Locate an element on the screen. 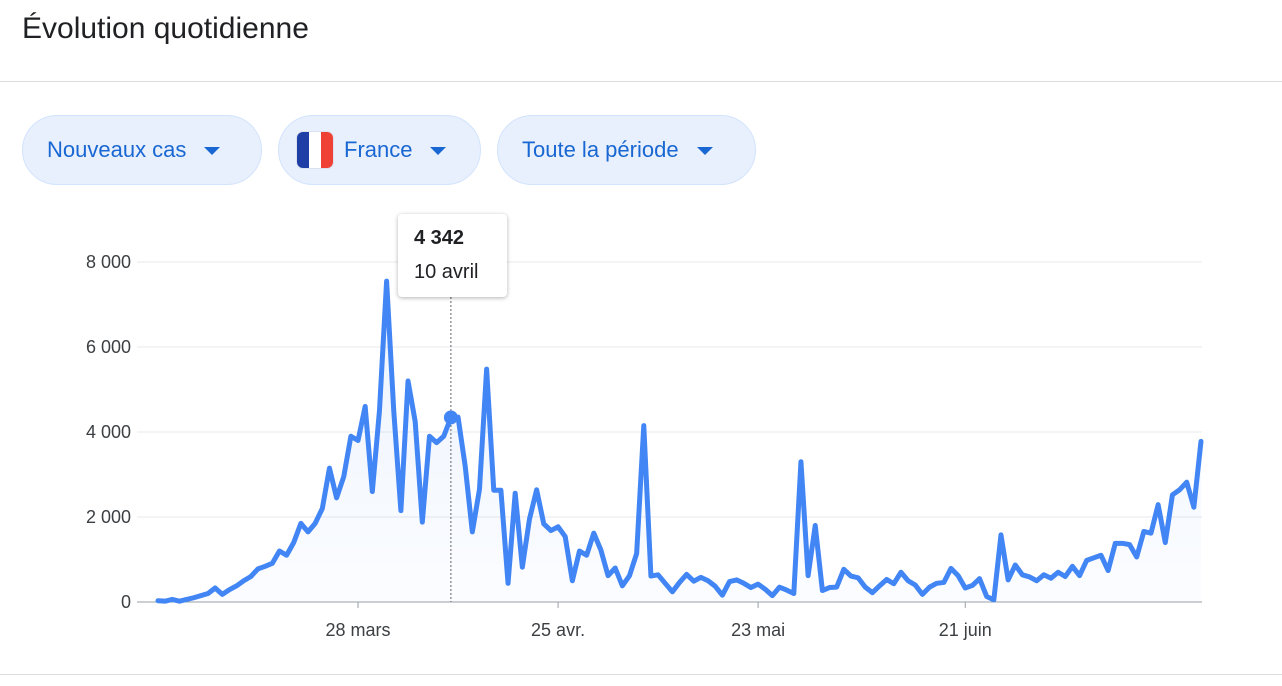 Image resolution: width=1282 pixels, height=686 pixels. country-dropdown: France is located at coordinates (379, 150).